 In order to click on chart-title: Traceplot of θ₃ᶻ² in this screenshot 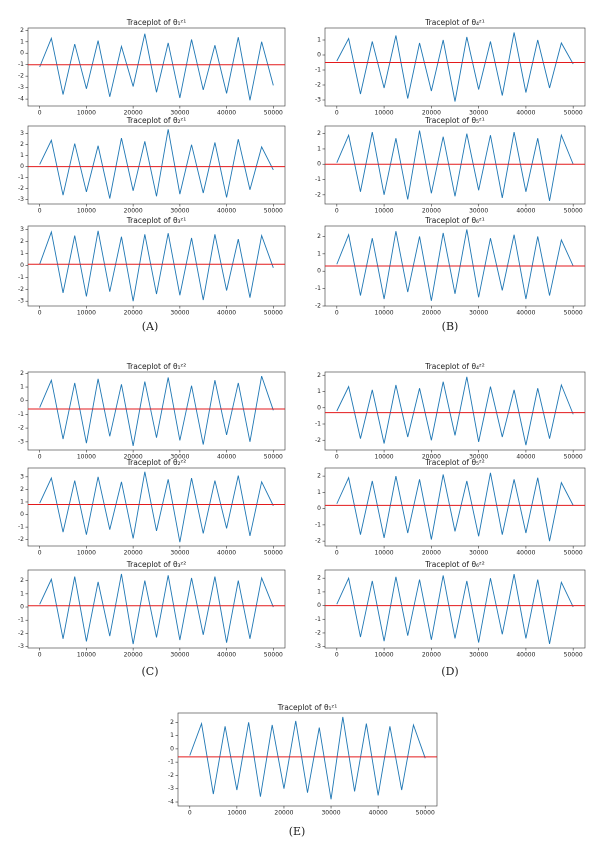, I will do `click(156, 564)`.